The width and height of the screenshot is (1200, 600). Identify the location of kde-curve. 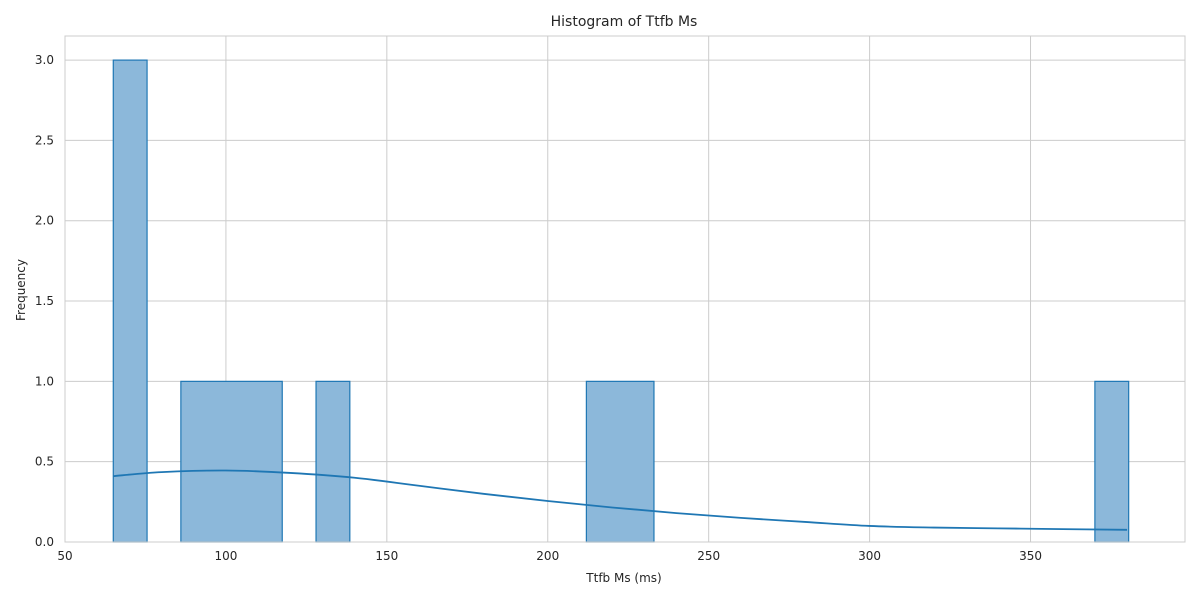
(620, 500).